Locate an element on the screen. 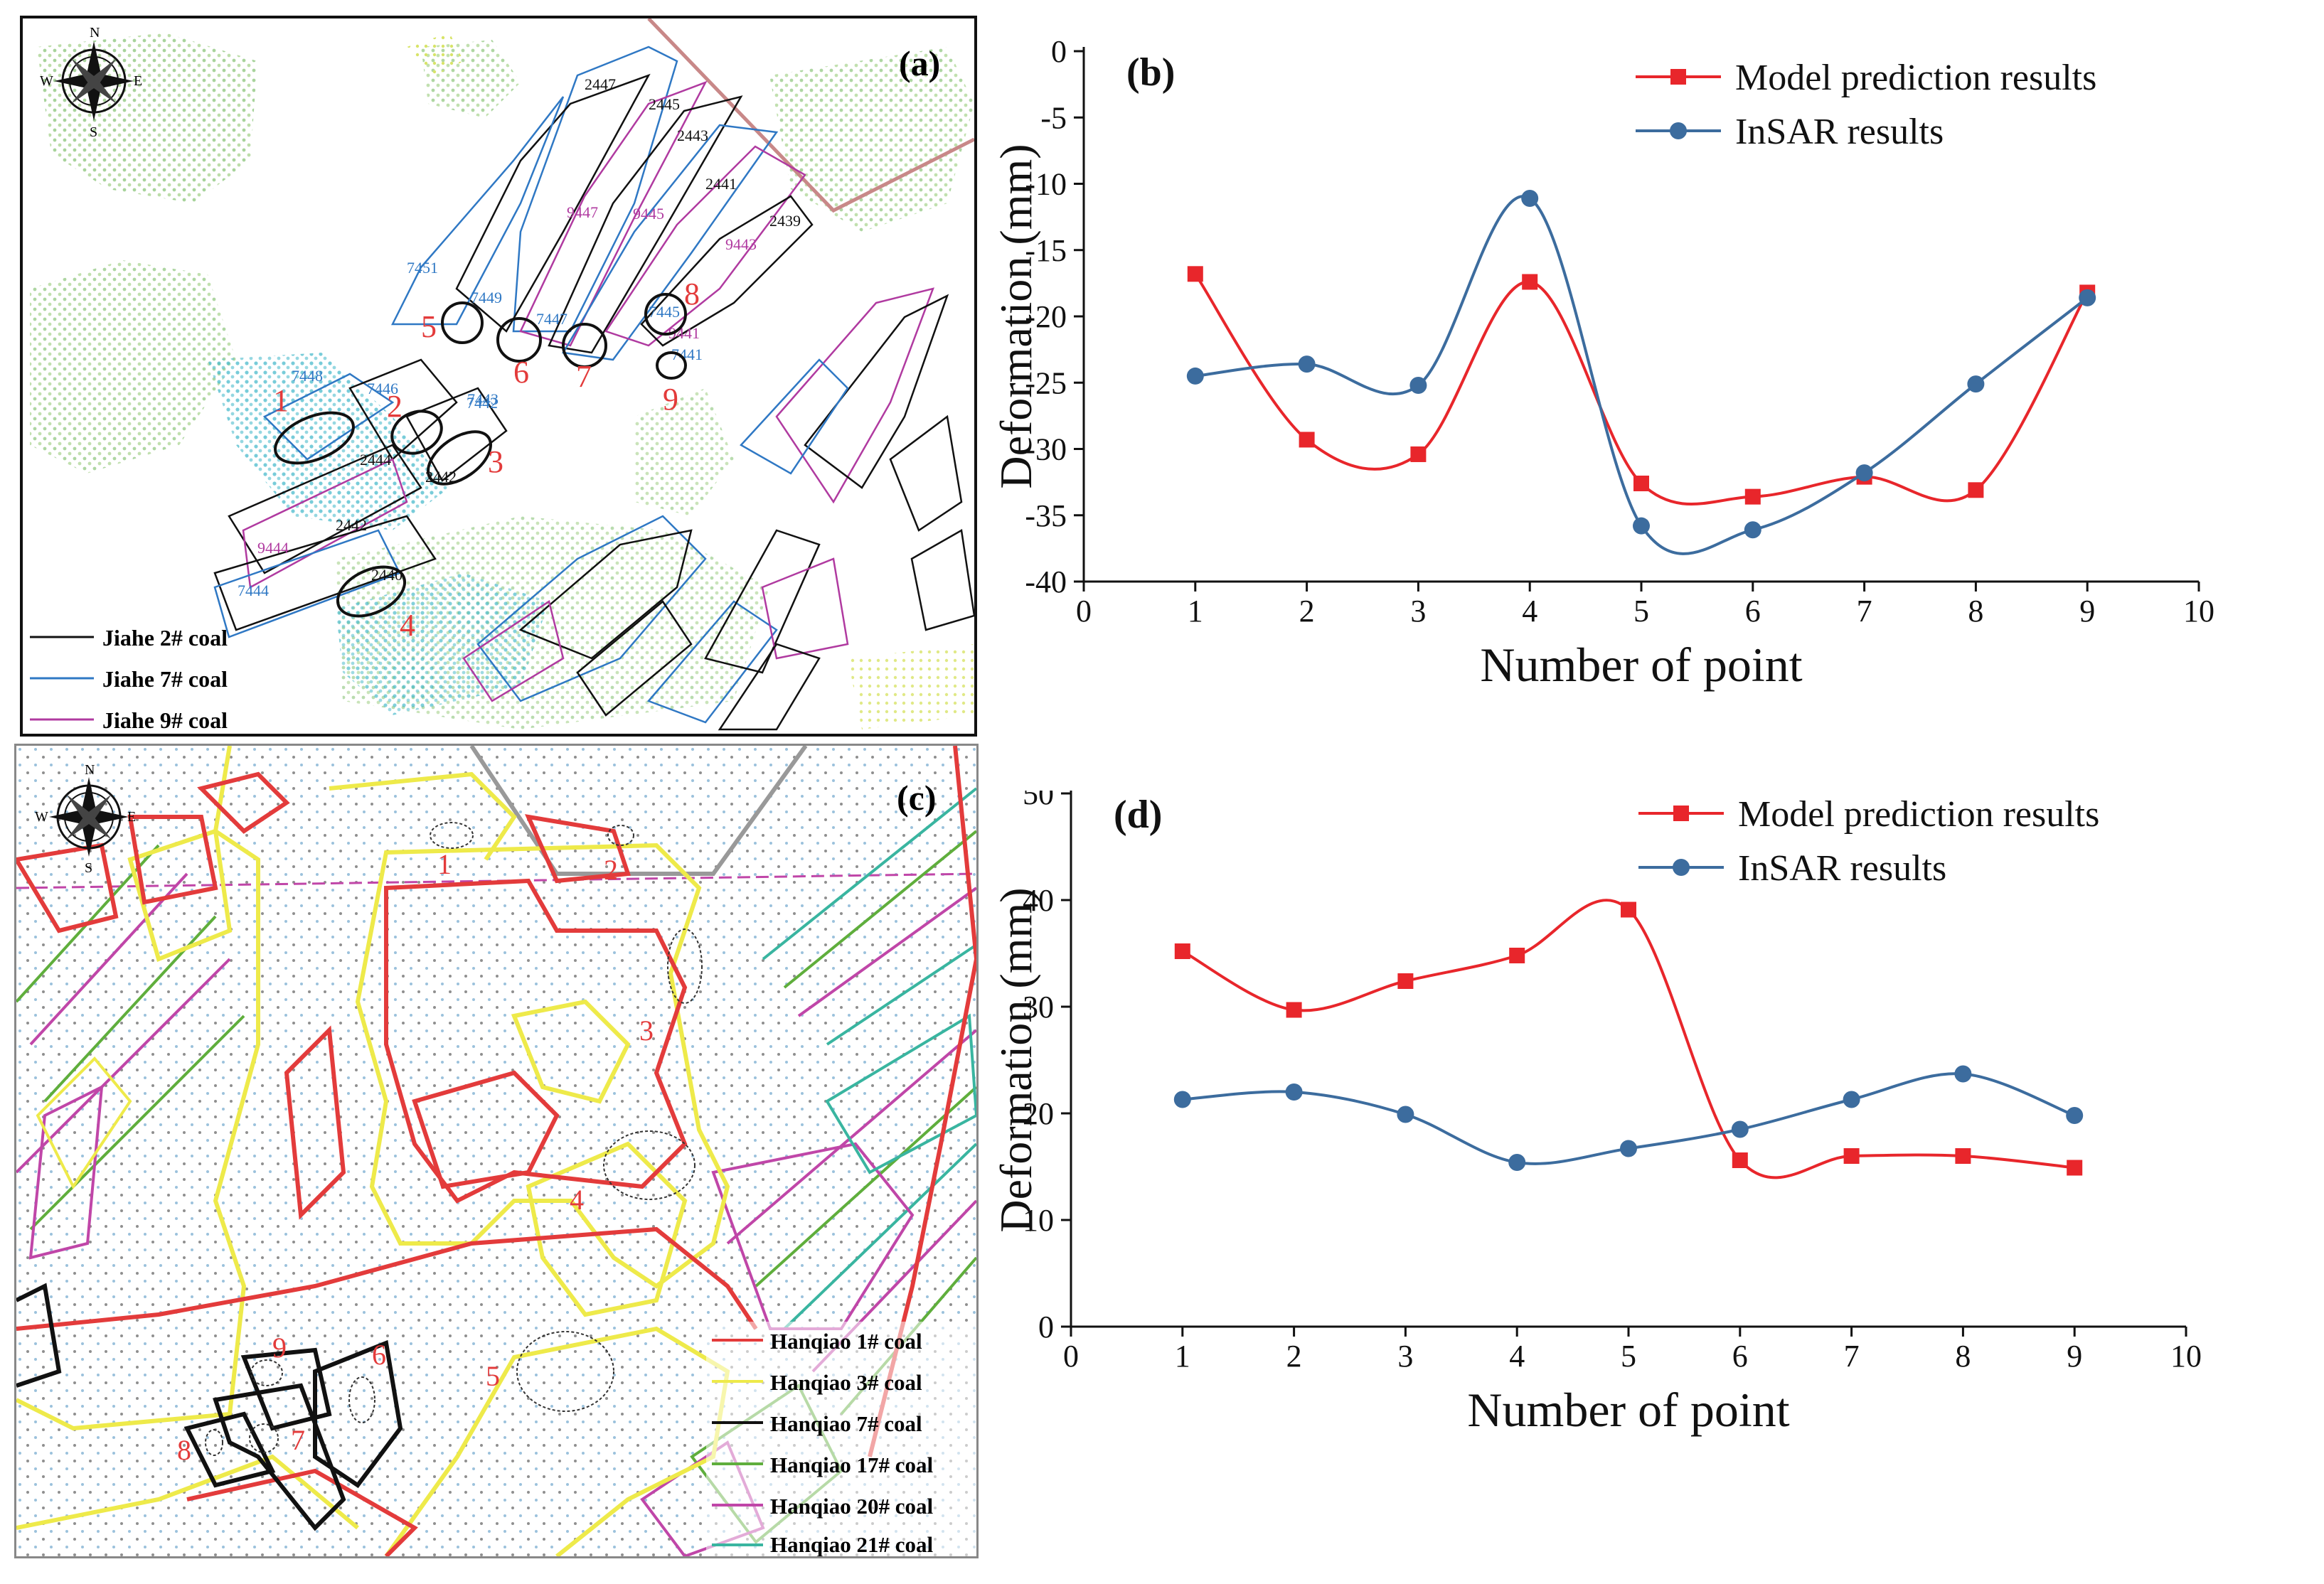 This screenshot has width=2324, height=1584. panel-code: 7448 is located at coordinates (307, 376).